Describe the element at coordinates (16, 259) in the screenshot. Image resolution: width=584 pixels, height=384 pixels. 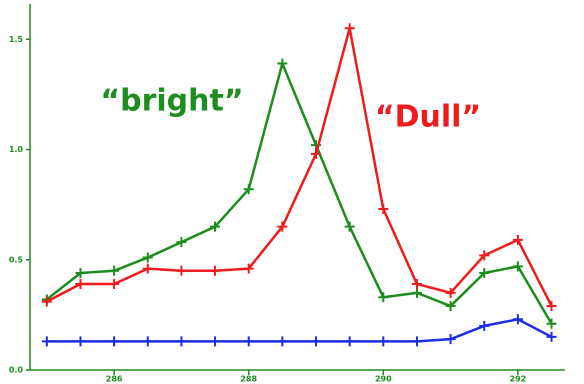
I see `y-tick-label: 0.5` at that location.